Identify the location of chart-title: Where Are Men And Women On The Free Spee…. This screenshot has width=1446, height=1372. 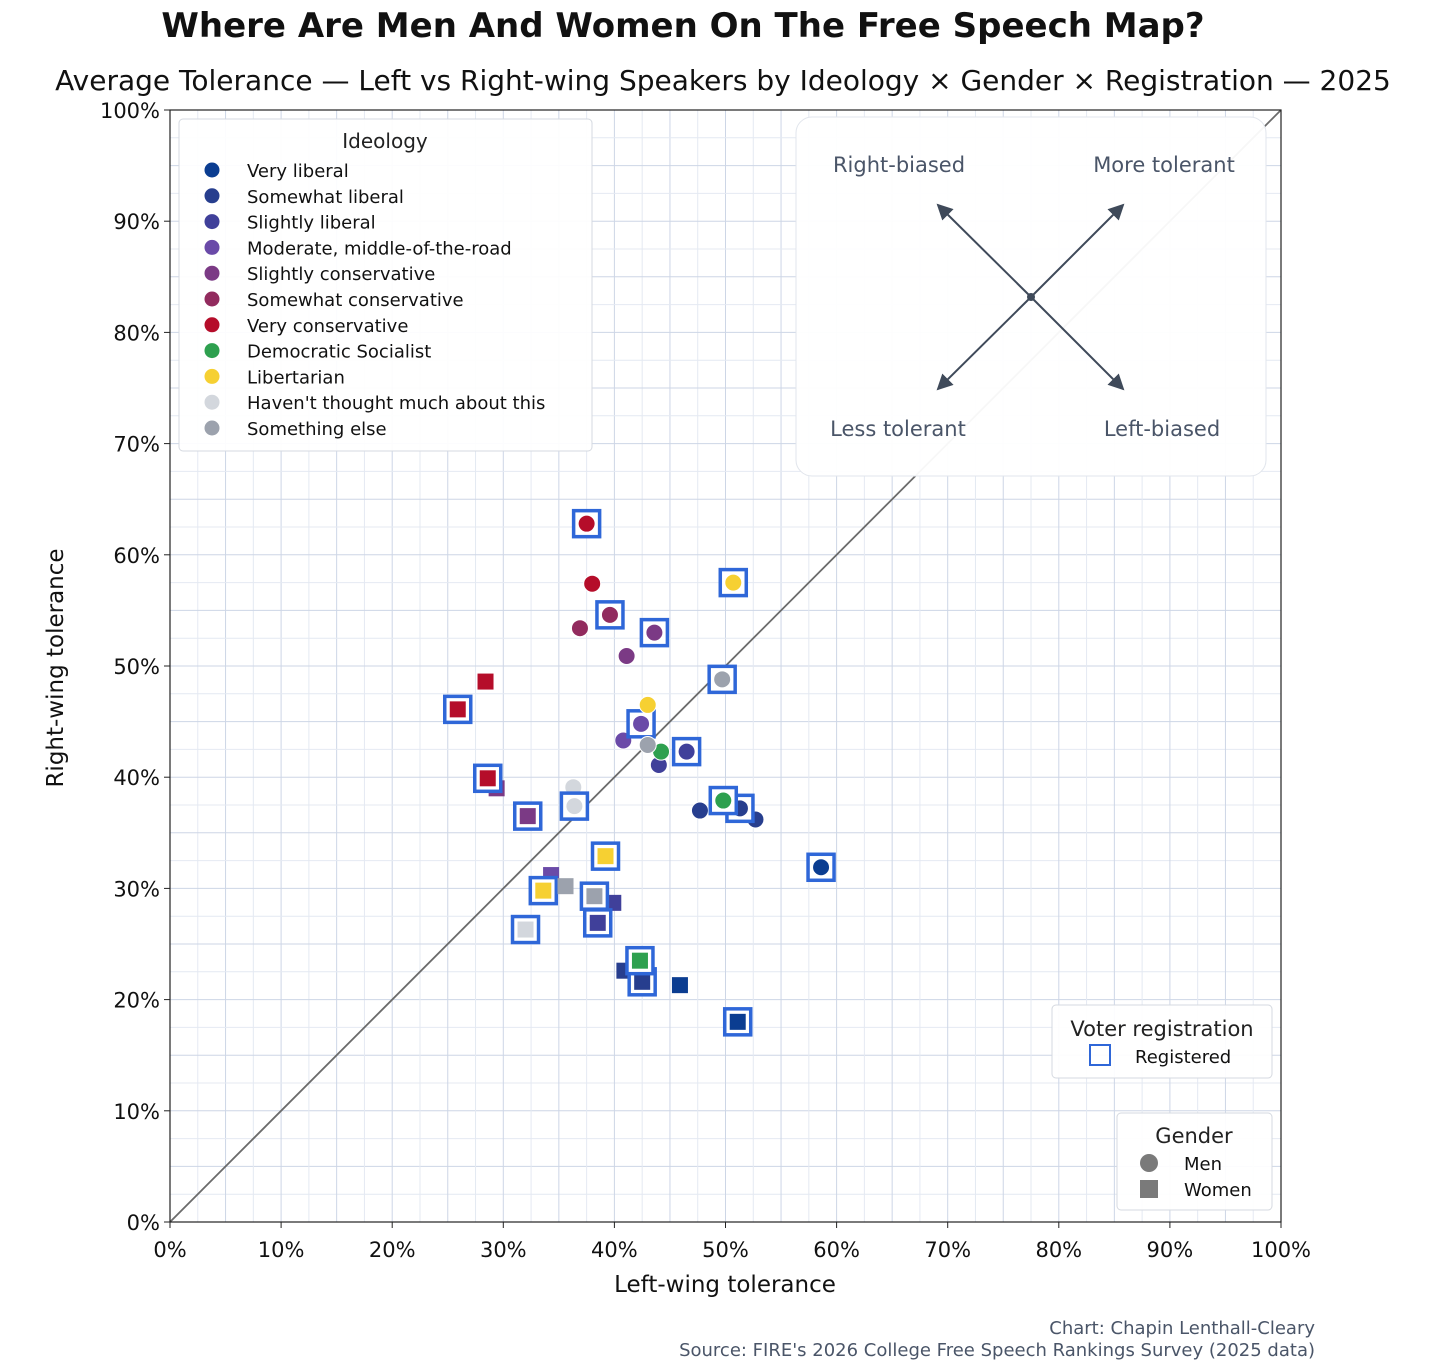
(683, 26).